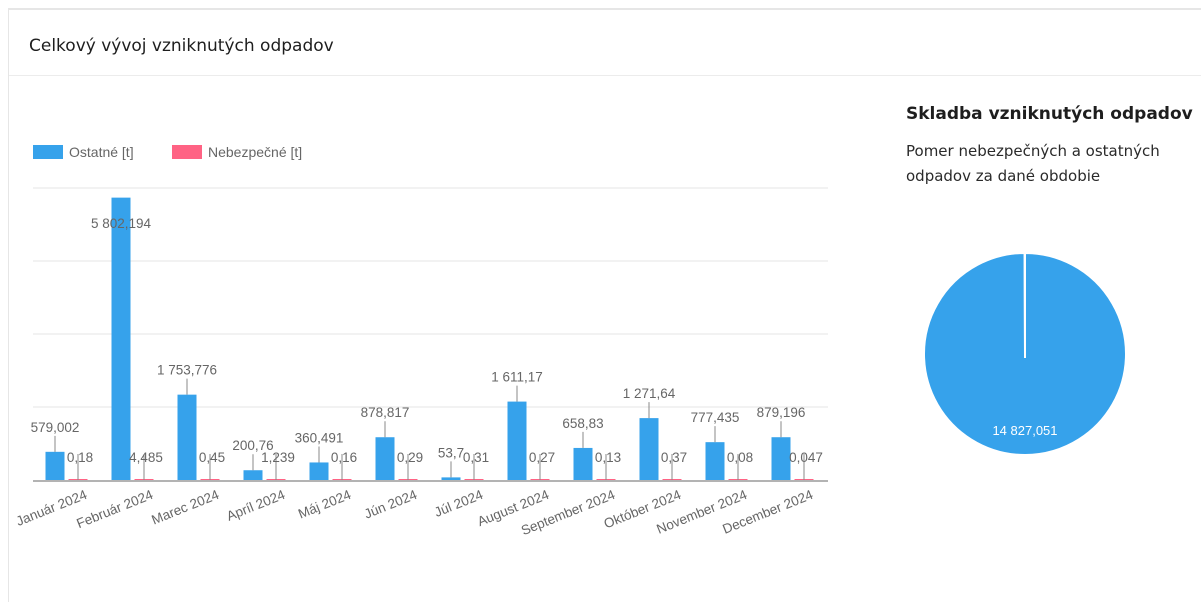 The height and width of the screenshot is (602, 1201). What do you see at coordinates (80, 457) in the screenshot?
I see `data-label-nebezpecne: 0,18` at bounding box center [80, 457].